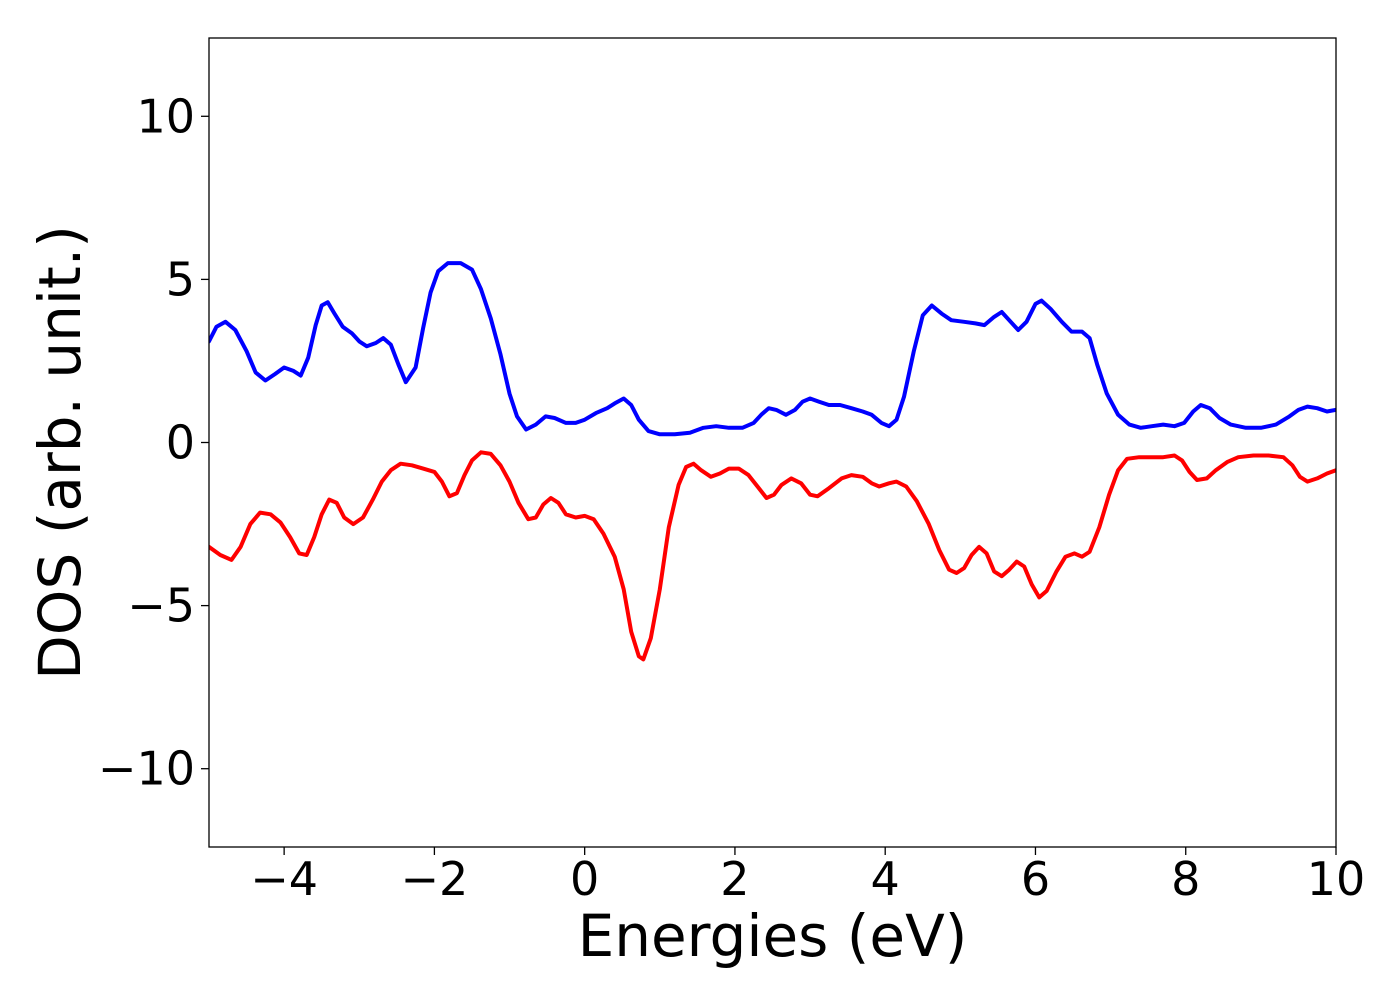  Describe the element at coordinates (60, 452) in the screenshot. I see `y-axis-title: DOS (arb. unit.)` at that location.